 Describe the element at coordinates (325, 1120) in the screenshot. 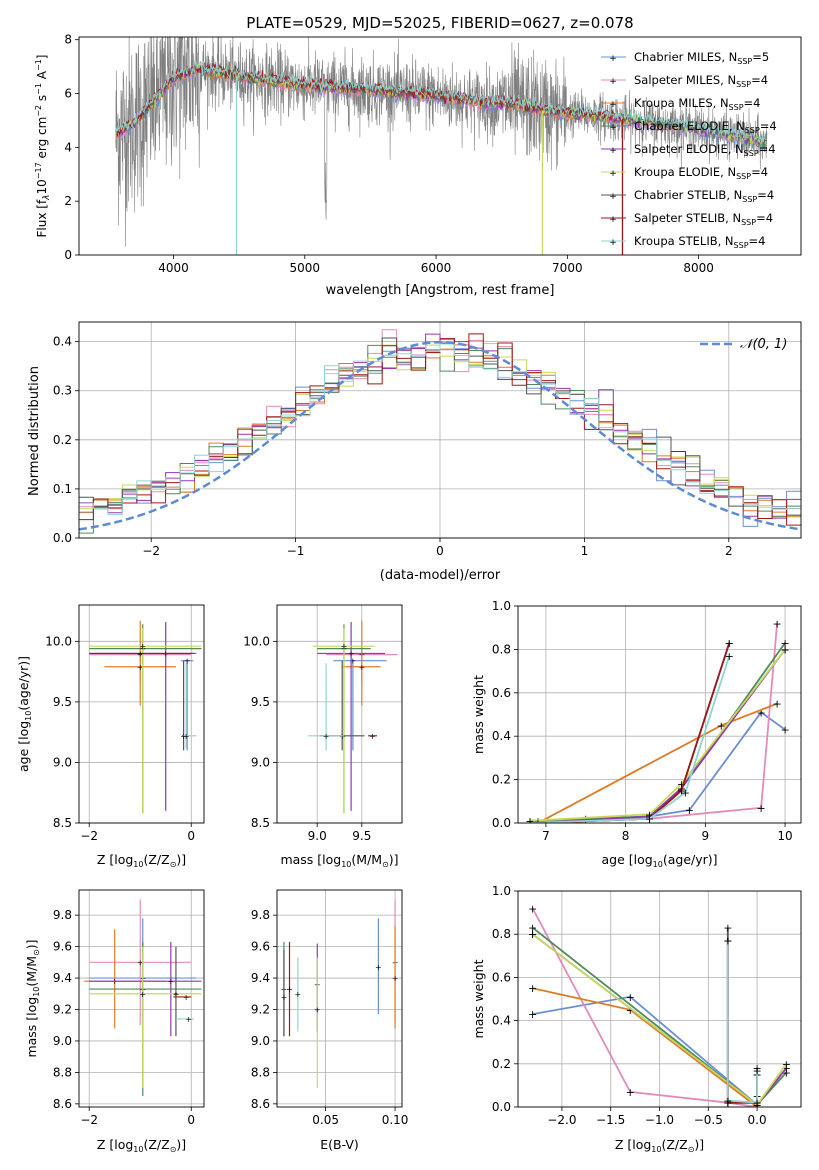

I see `x-tick-label: 0.05` at that location.